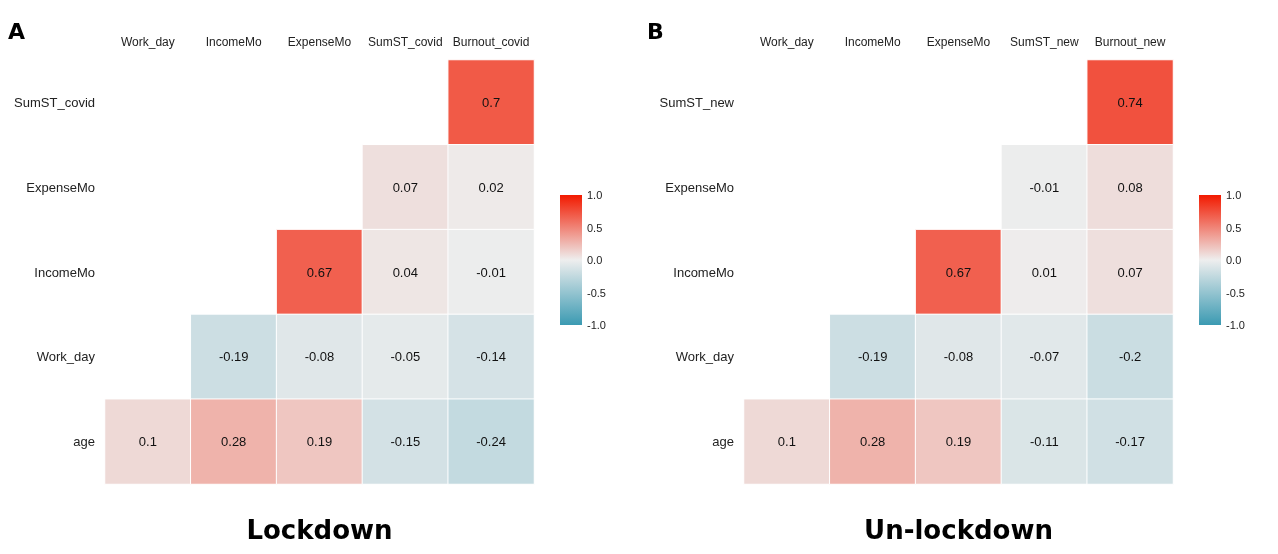 This screenshot has width=1278, height=554. Describe the element at coordinates (1130, 442) in the screenshot. I see `data-label: -0.17` at that location.